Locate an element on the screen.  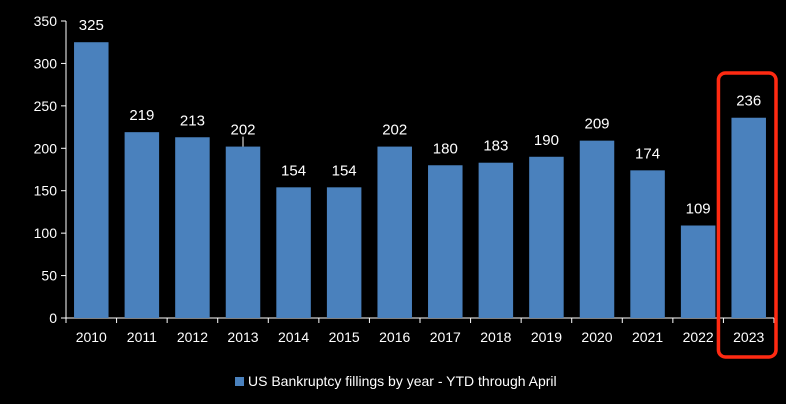
data-label-2021: 174 is located at coordinates (647, 153).